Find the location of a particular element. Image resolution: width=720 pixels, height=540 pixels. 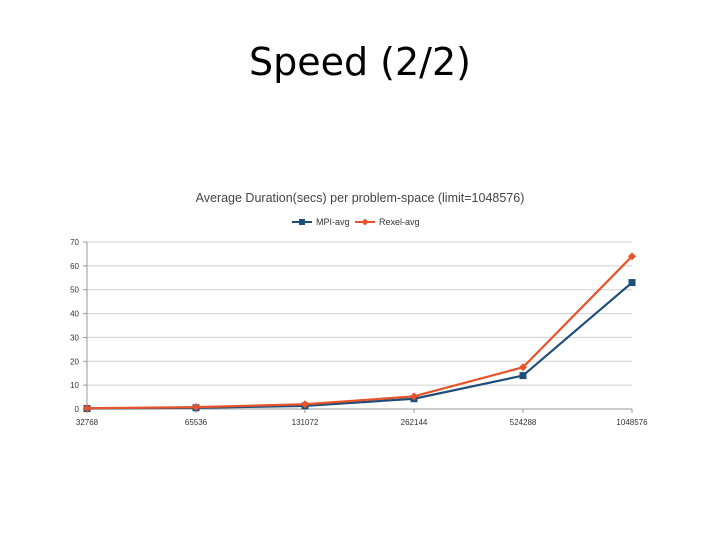

legend-label: Rexel-avg is located at coordinates (399, 222).